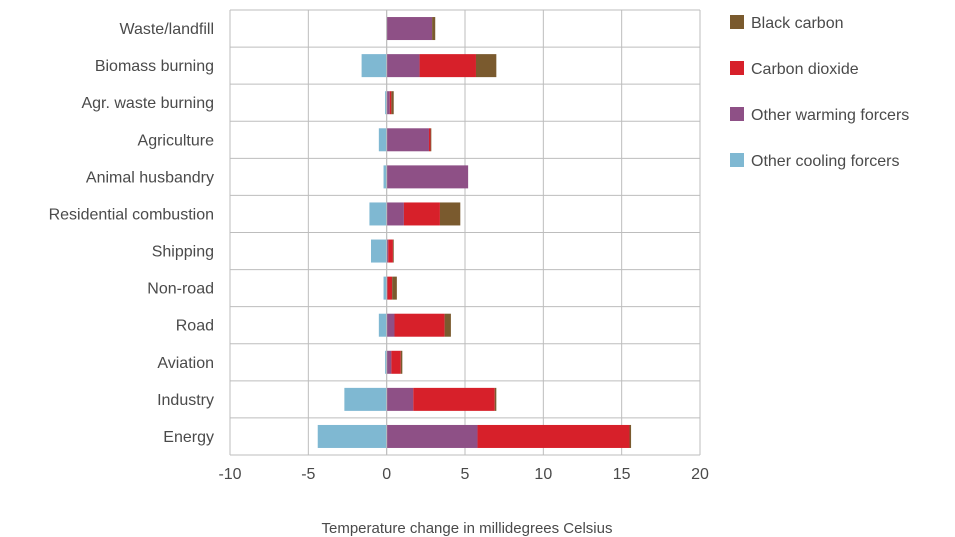 The width and height of the screenshot is (955, 537). Describe the element at coordinates (386, 474) in the screenshot. I see `x-tick-label: 0` at that location.